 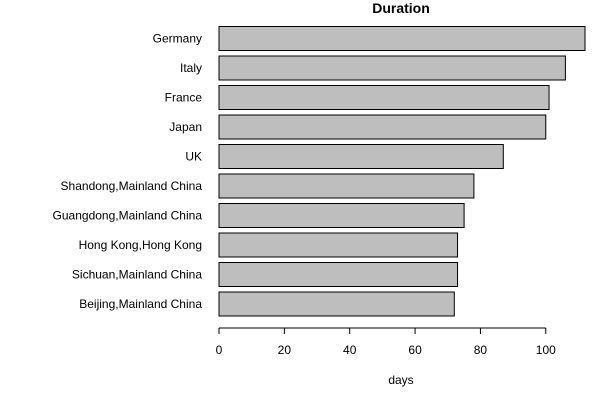 What do you see at coordinates (401, 8) in the screenshot?
I see `chart-title: Duration` at bounding box center [401, 8].